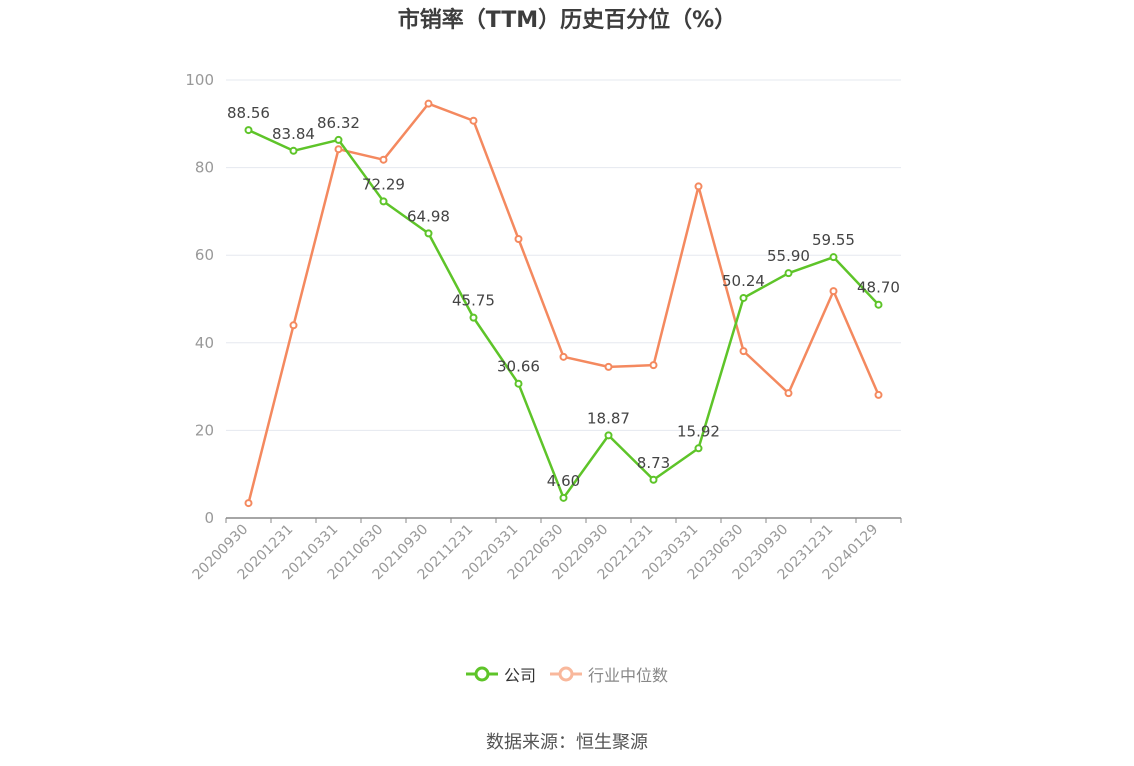 The image size is (1134, 766). Describe the element at coordinates (608, 418) in the screenshot. I see `data-label: 18.87` at that location.